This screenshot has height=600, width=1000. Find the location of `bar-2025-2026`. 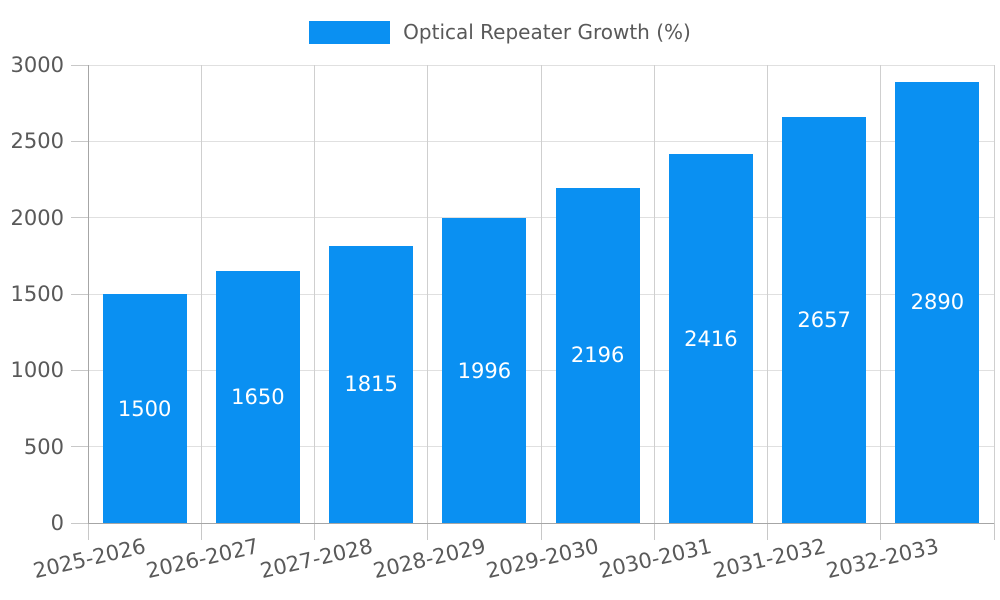

bar-2025-2026 is located at coordinates (144, 408).